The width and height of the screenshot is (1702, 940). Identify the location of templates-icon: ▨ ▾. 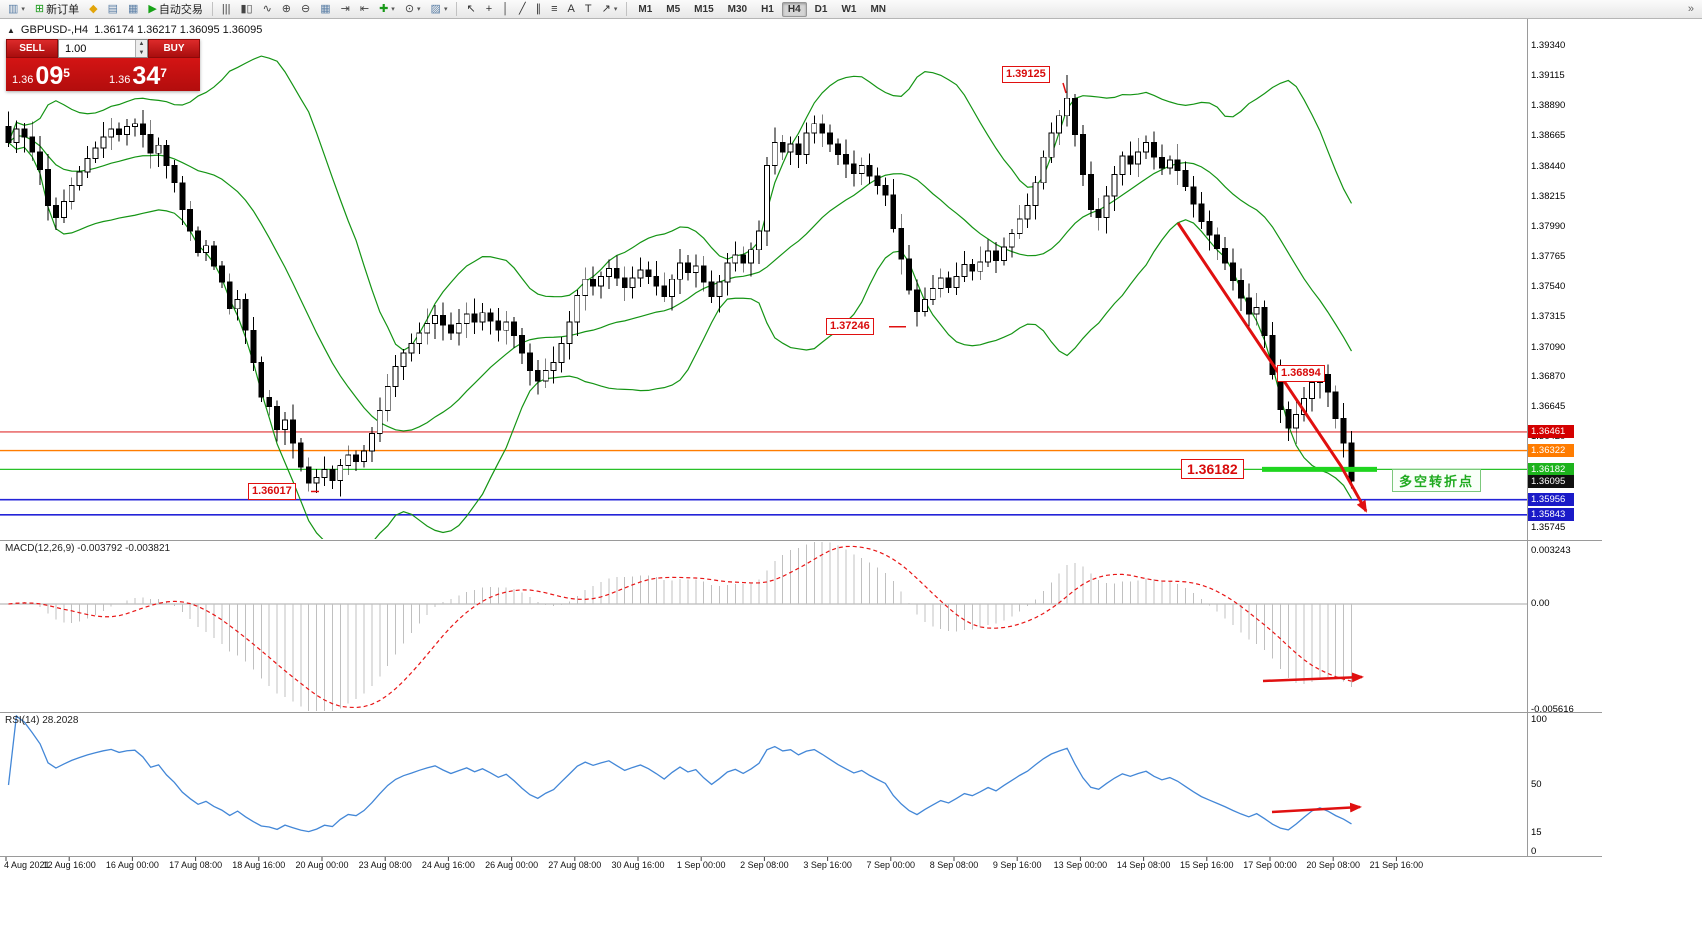
(439, 9).